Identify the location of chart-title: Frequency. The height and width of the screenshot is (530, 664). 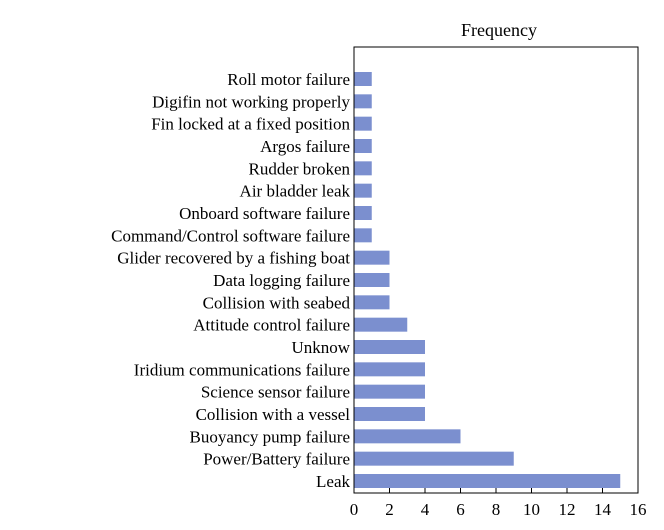
(499, 30).